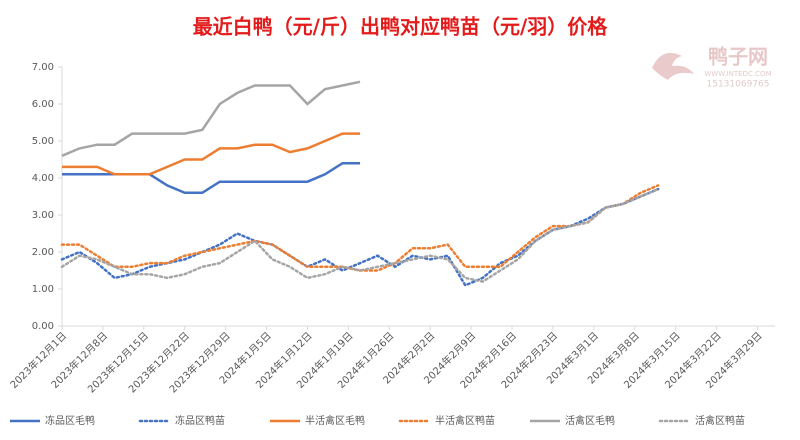 The width and height of the screenshot is (800, 440). Describe the element at coordinates (738, 57) in the screenshot. I see `watermark-brand: 鸭子网` at that location.